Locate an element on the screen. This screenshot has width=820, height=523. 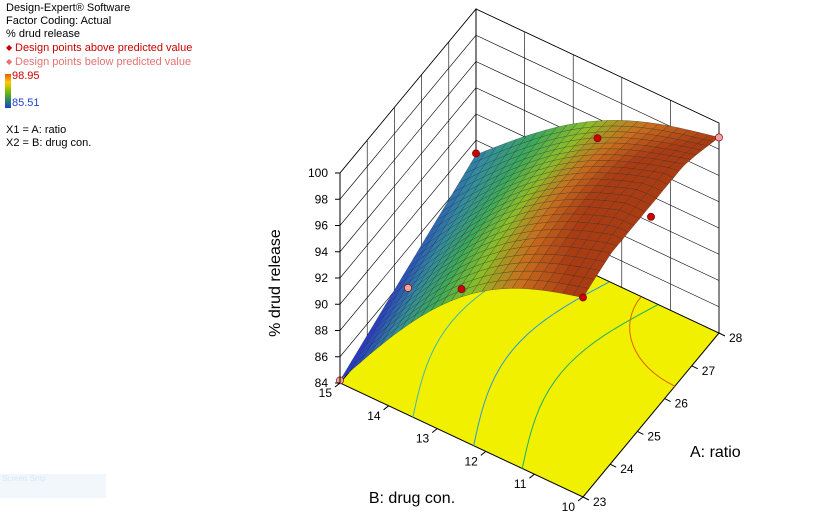
software-name: Design-Expert® Software is located at coordinates (68, 8).